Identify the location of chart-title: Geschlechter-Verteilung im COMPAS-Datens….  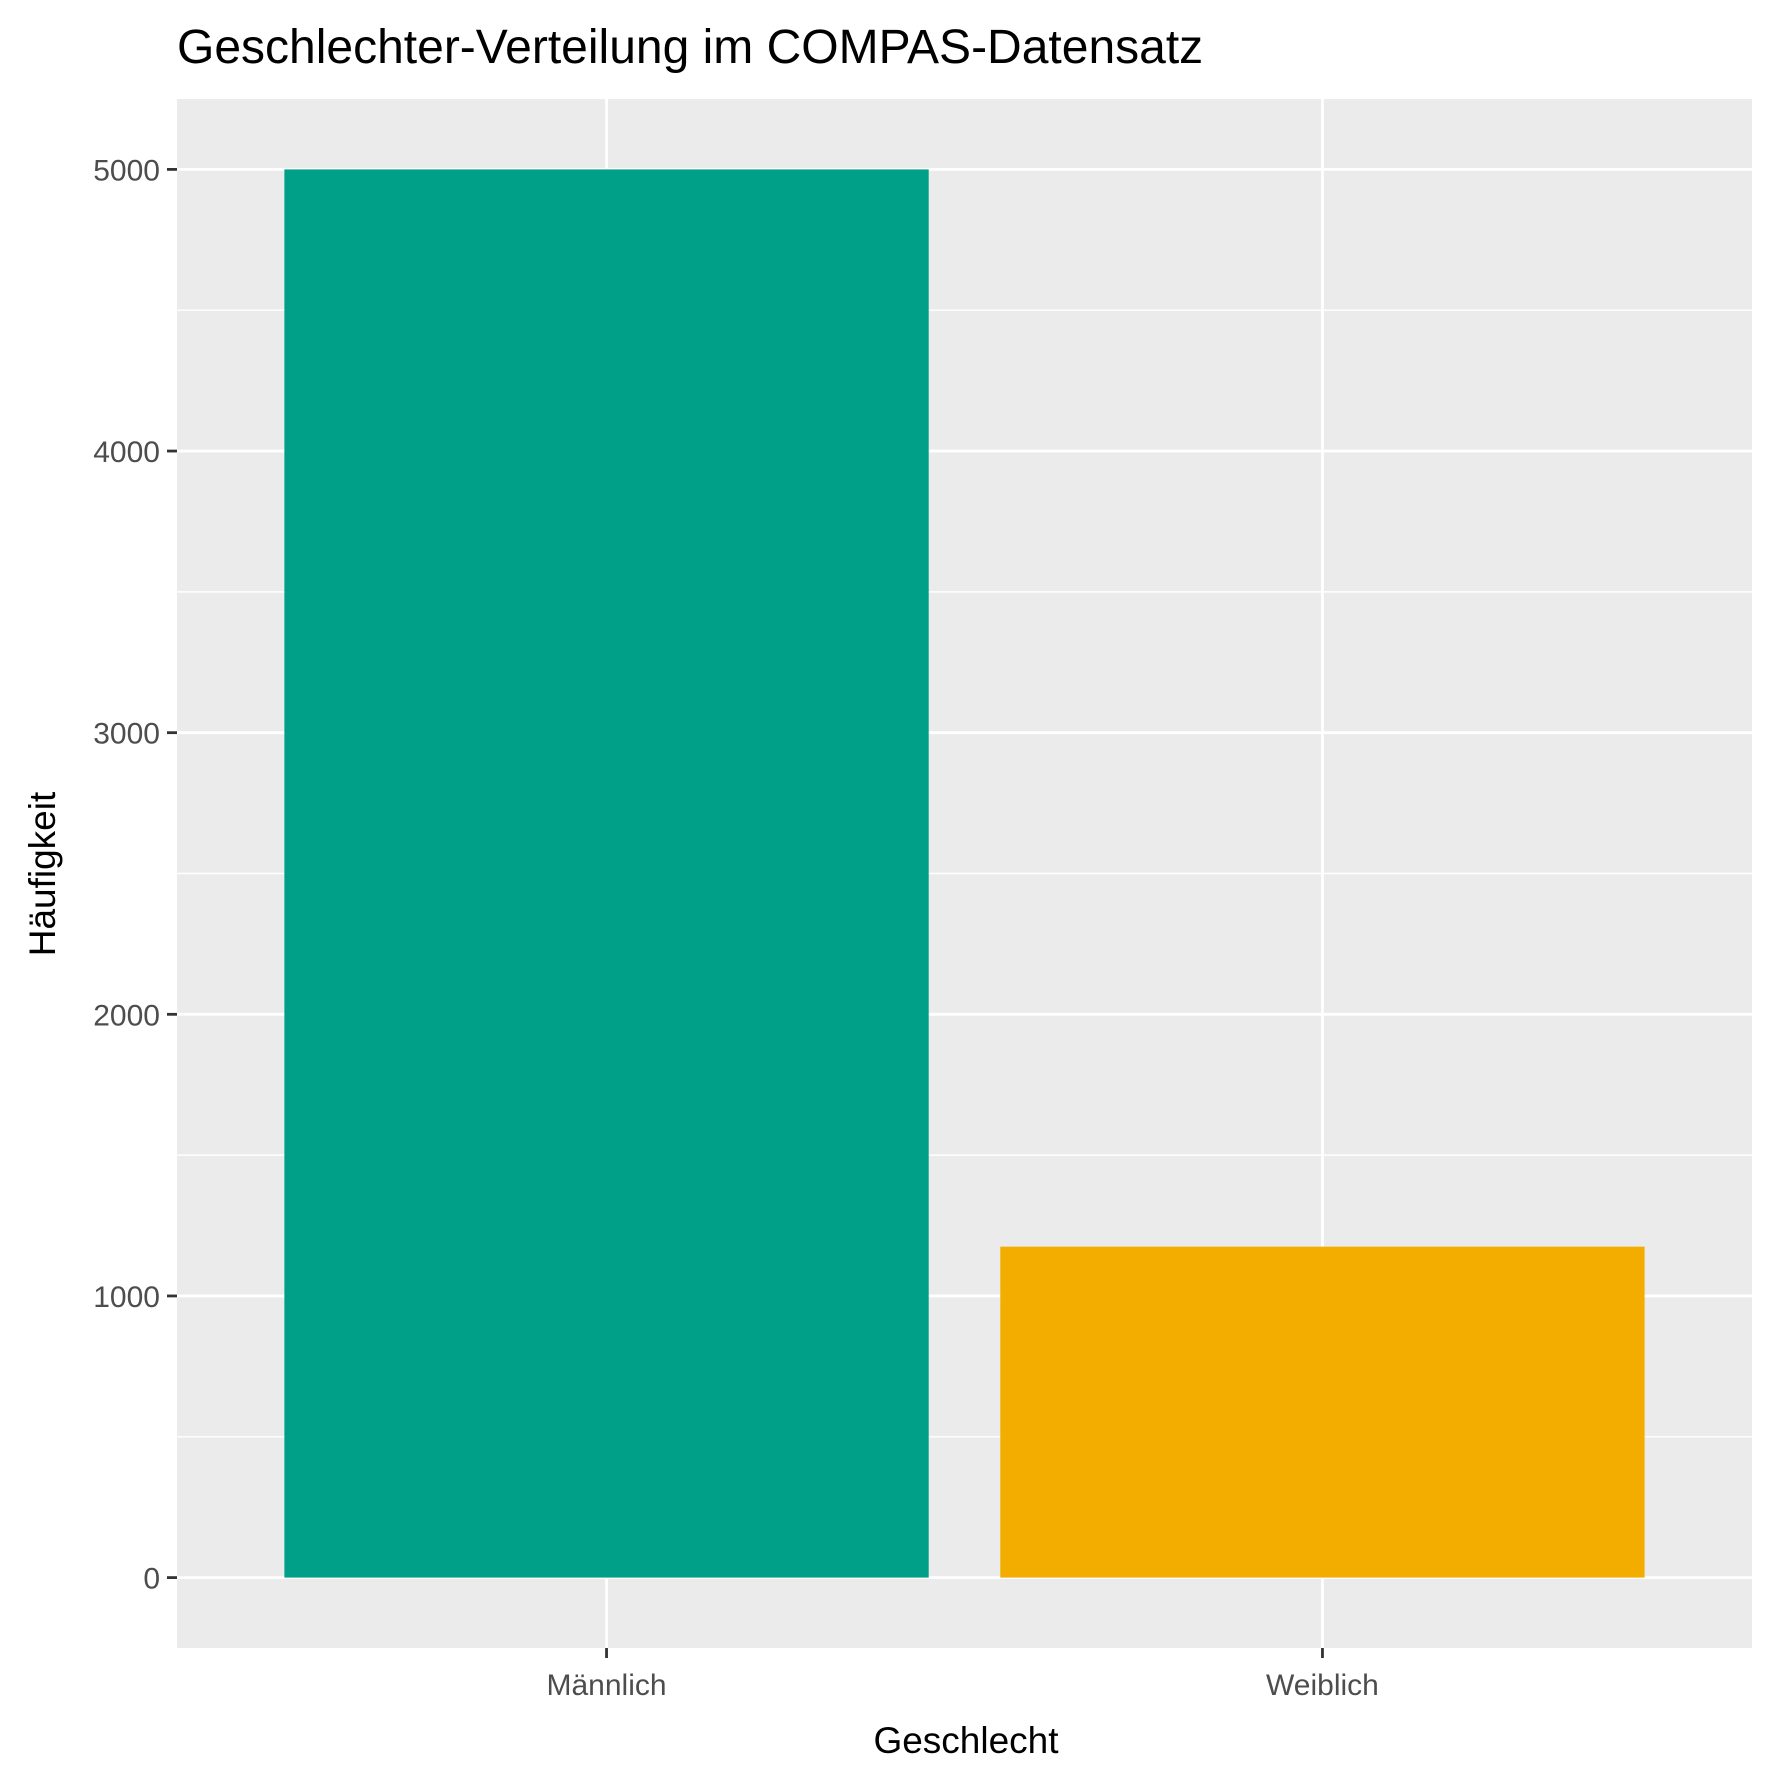
(690, 47).